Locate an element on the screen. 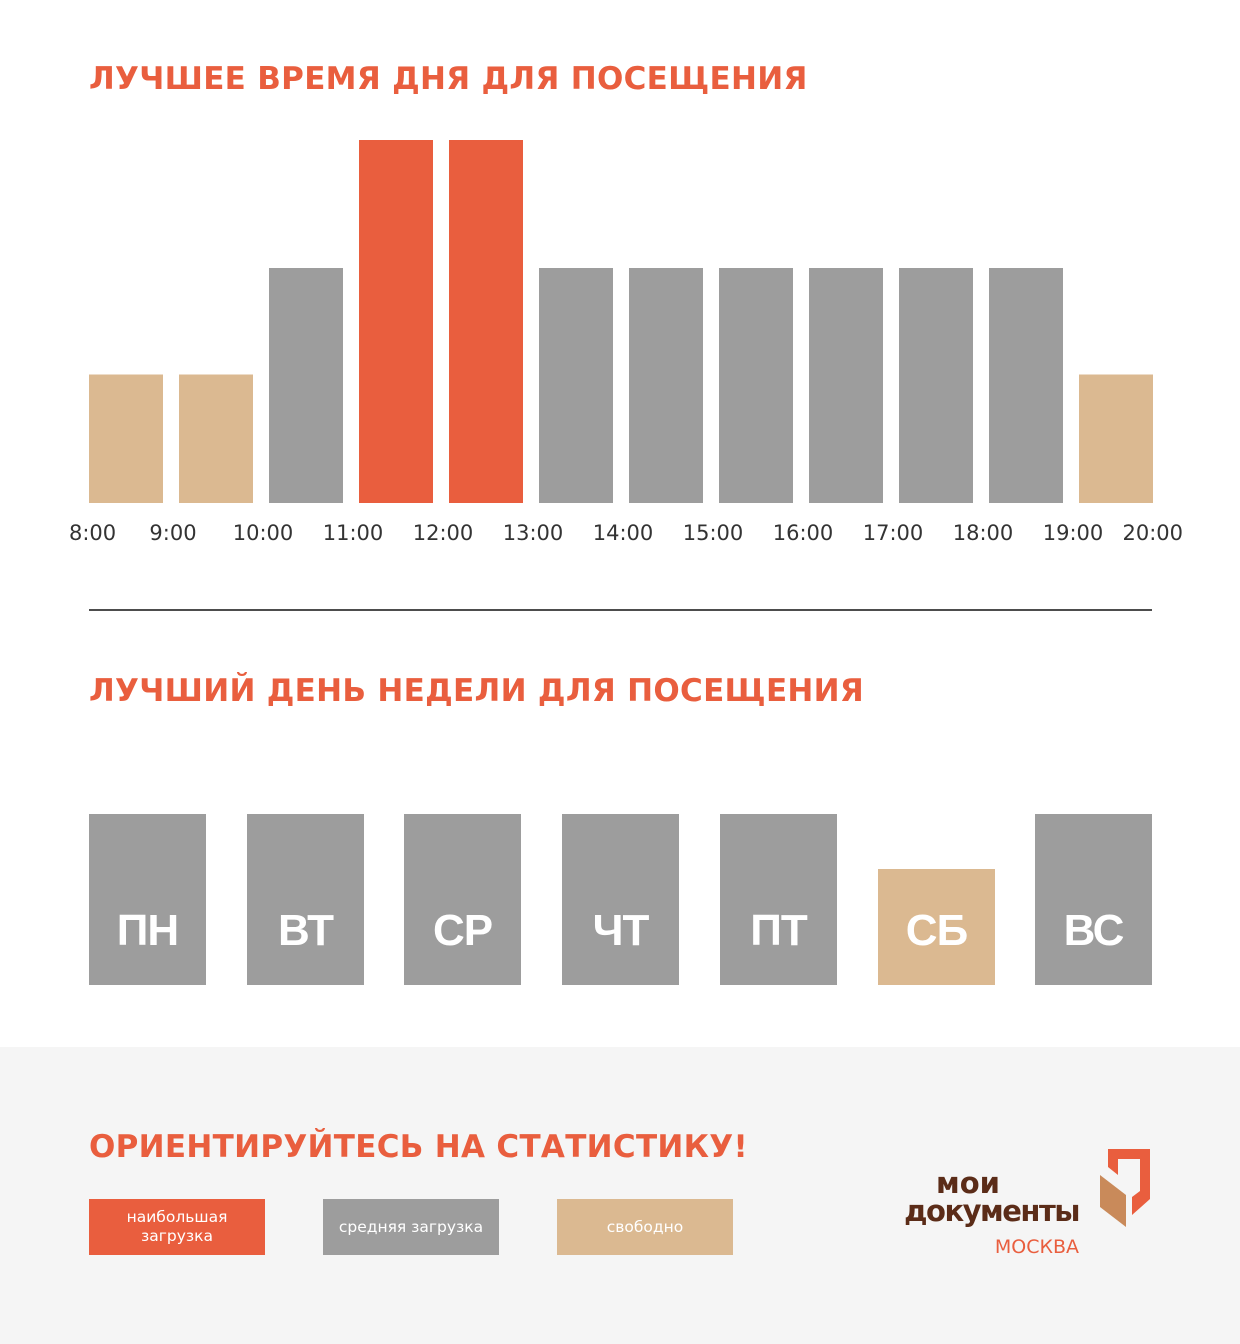  moi-dokumenty-logo: МОИ ДОКУМЕНТЫ МОСКВА is located at coordinates (1015, 1210).